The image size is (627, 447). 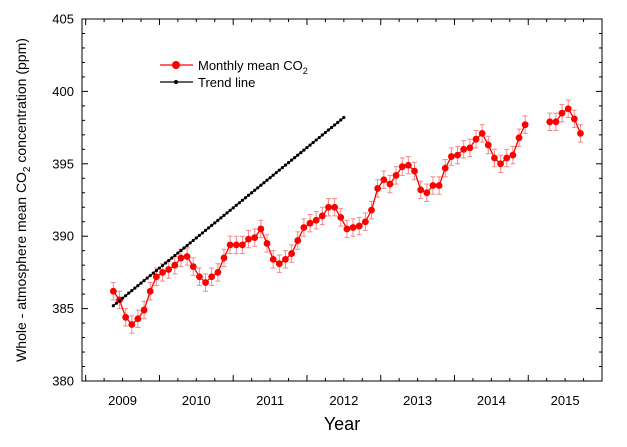 What do you see at coordinates (63, 19) in the screenshot?
I see `y-tick-label: 405` at bounding box center [63, 19].